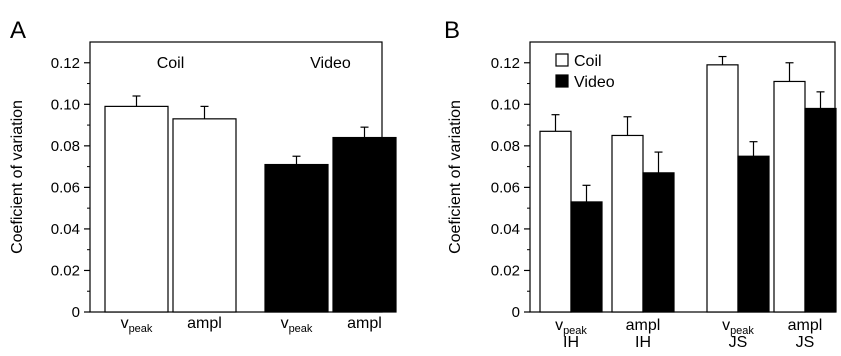  What do you see at coordinates (18, 30) in the screenshot?
I see `panel-label: A` at bounding box center [18, 30].